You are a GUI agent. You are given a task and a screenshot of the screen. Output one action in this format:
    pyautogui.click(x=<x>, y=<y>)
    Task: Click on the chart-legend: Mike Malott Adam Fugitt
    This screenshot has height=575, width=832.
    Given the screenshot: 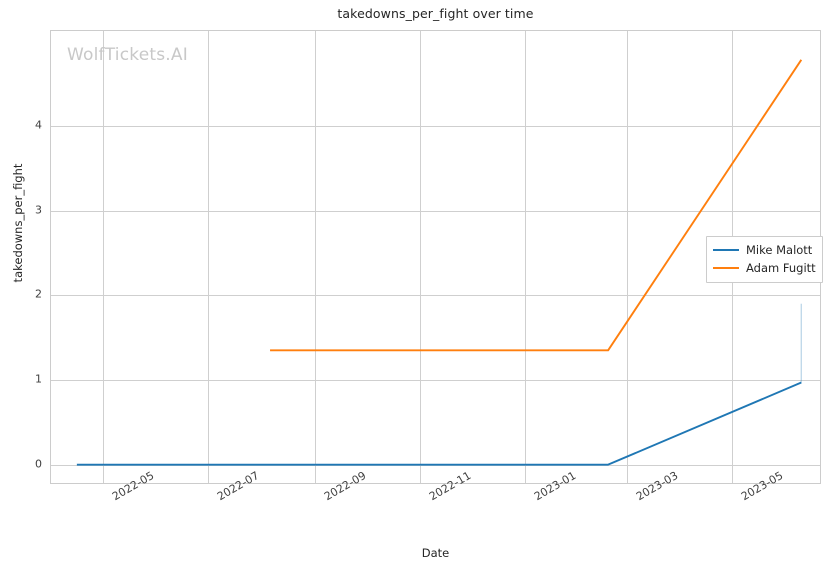 What is the action you would take?
    pyautogui.click(x=764, y=259)
    